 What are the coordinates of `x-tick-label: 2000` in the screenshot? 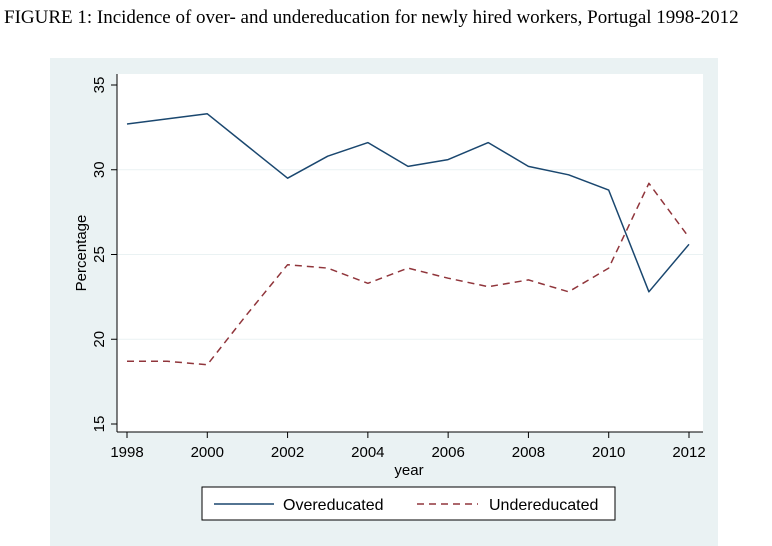 It's located at (207, 452).